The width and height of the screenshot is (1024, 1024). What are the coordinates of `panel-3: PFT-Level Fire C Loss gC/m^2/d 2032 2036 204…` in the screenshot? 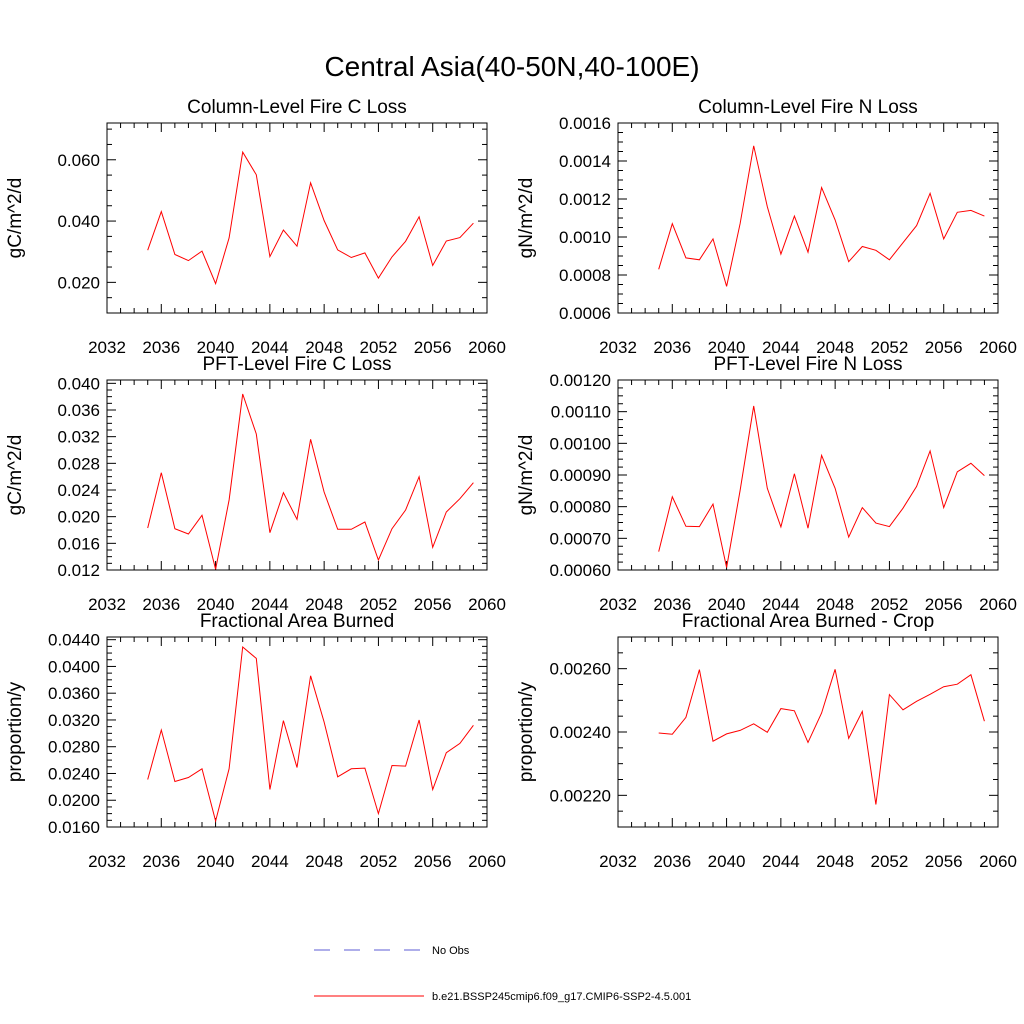 It's located at (255, 484).